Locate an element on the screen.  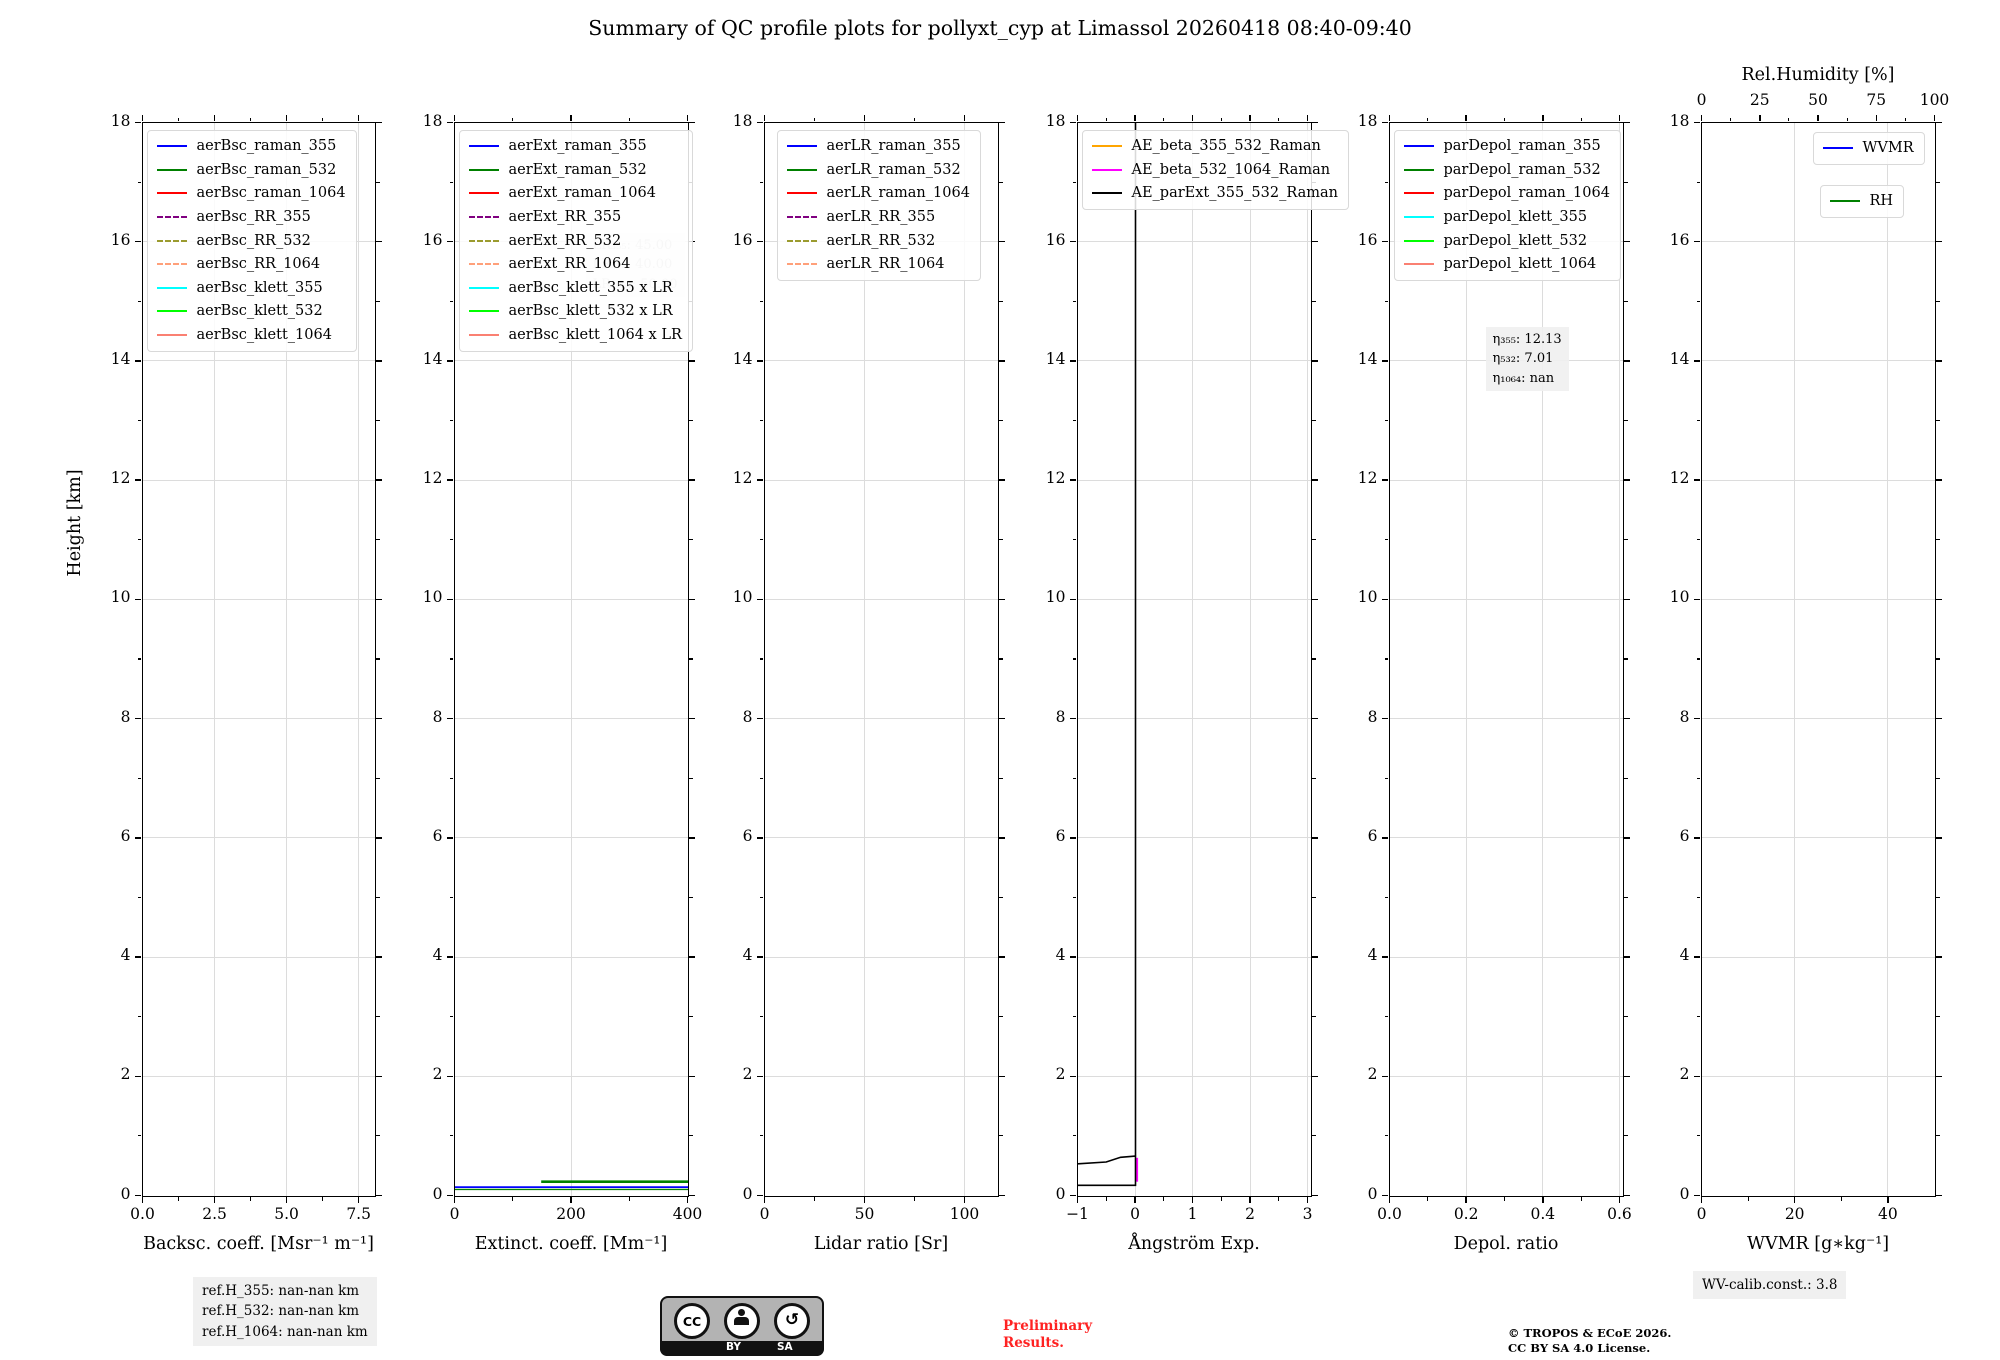
top-axis-tick-label: 100 is located at coordinates (1934, 99).